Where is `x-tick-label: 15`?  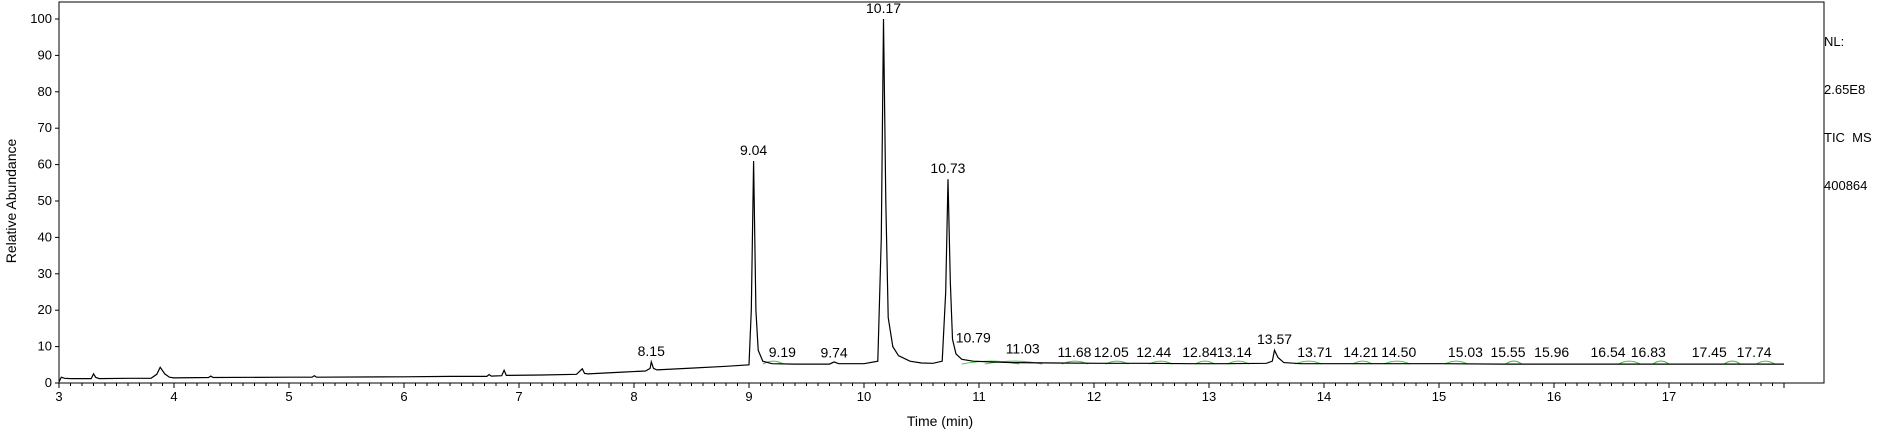
x-tick-label: 15 is located at coordinates (1439, 396).